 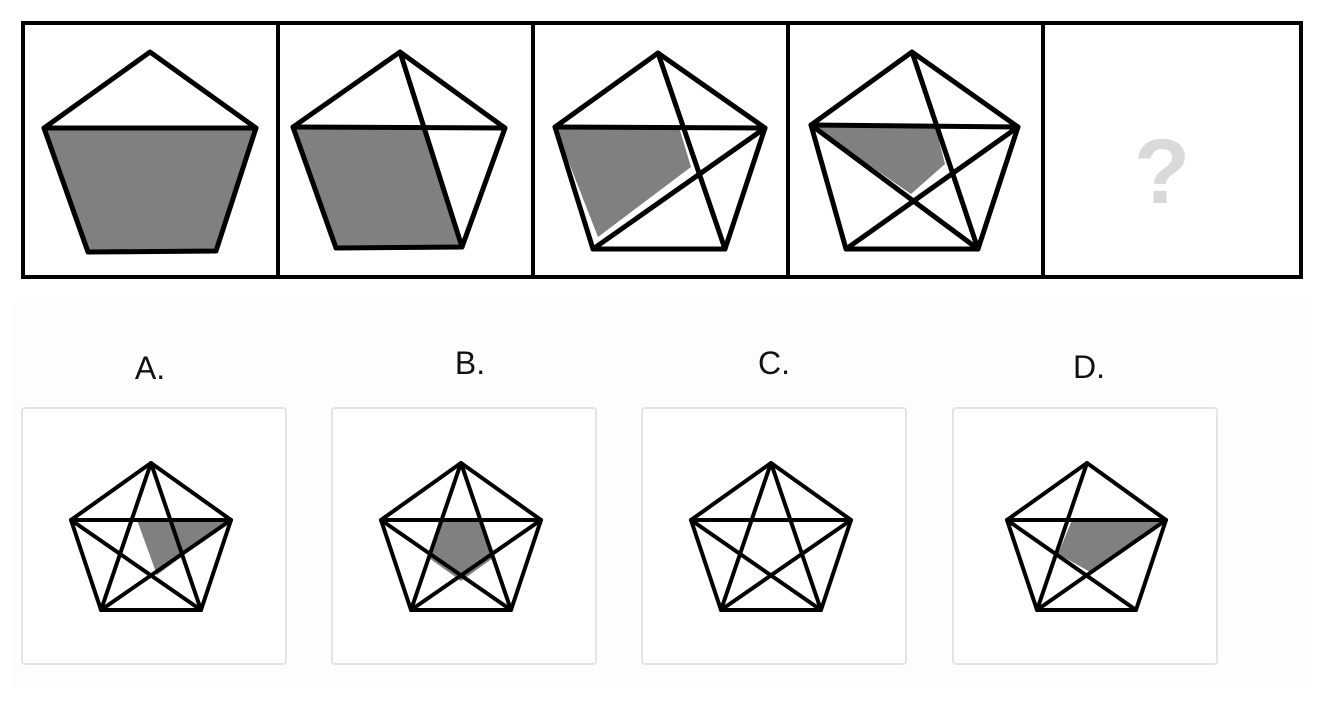 What do you see at coordinates (774, 363) in the screenshot?
I see `option-c-label: C.` at bounding box center [774, 363].